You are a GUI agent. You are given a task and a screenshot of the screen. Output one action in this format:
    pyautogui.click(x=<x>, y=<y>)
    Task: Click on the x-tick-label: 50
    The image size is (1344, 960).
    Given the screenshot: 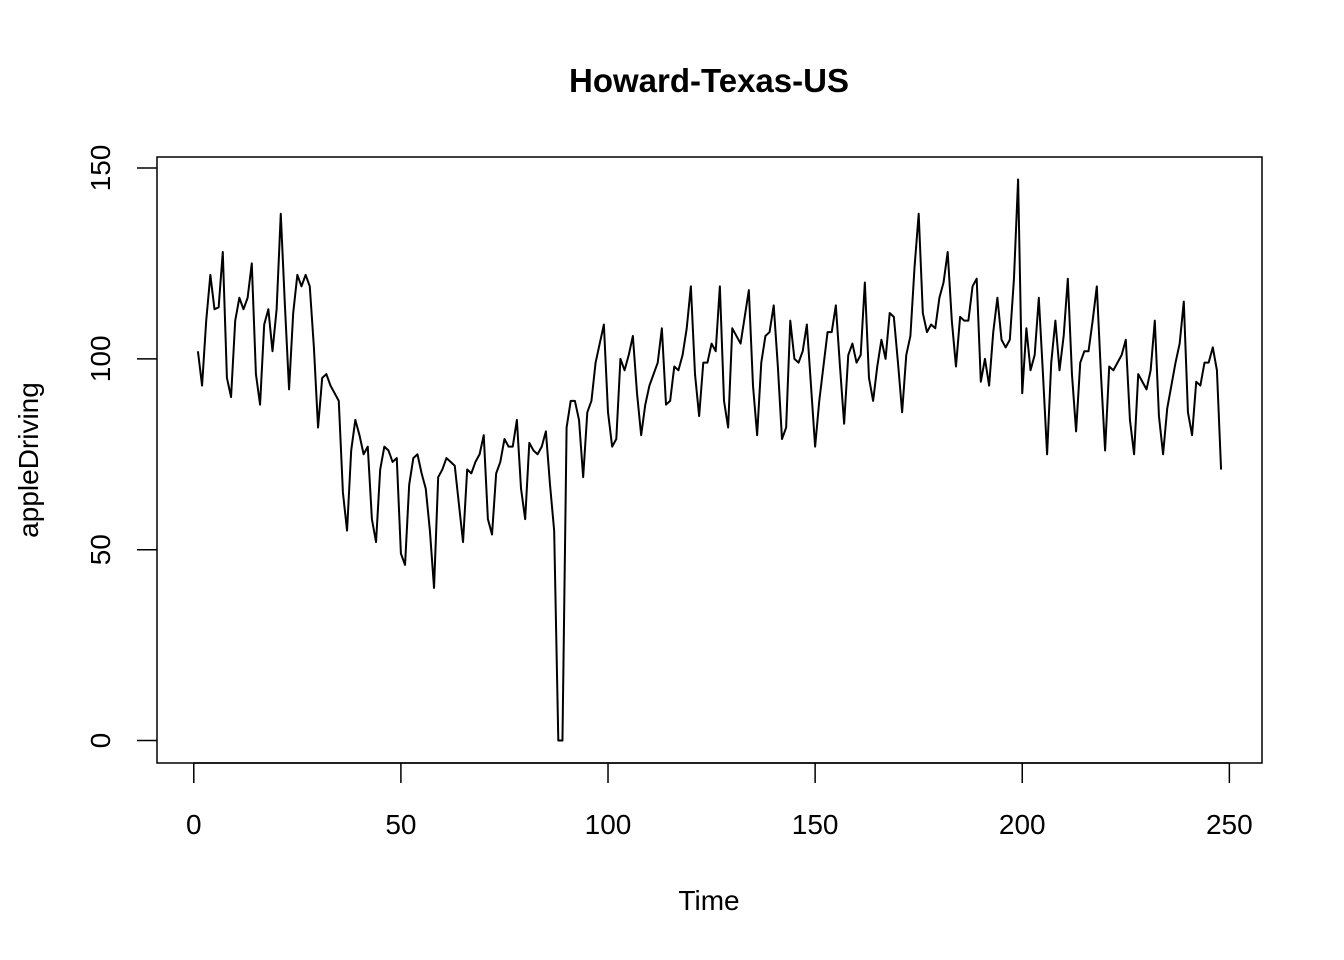 What is the action you would take?
    pyautogui.click(x=400, y=824)
    